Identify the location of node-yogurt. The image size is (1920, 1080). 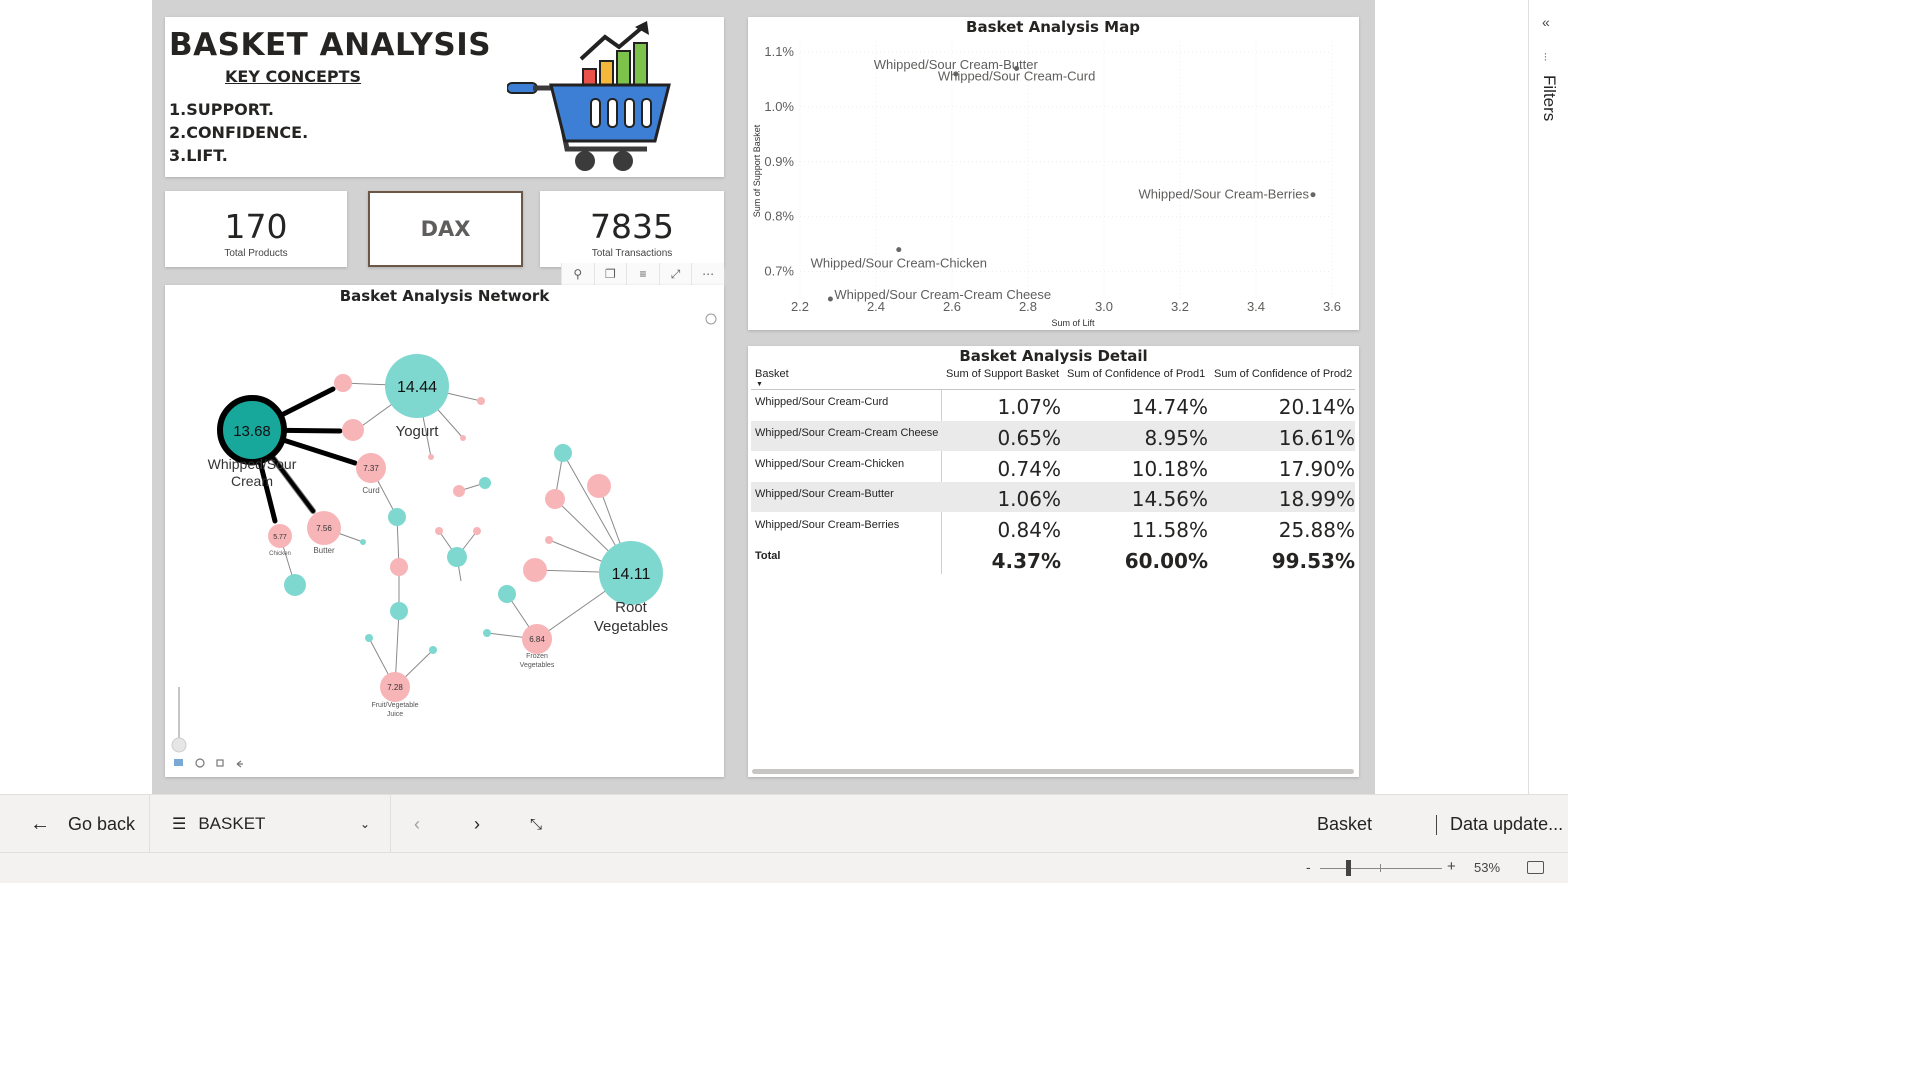
(417, 386).